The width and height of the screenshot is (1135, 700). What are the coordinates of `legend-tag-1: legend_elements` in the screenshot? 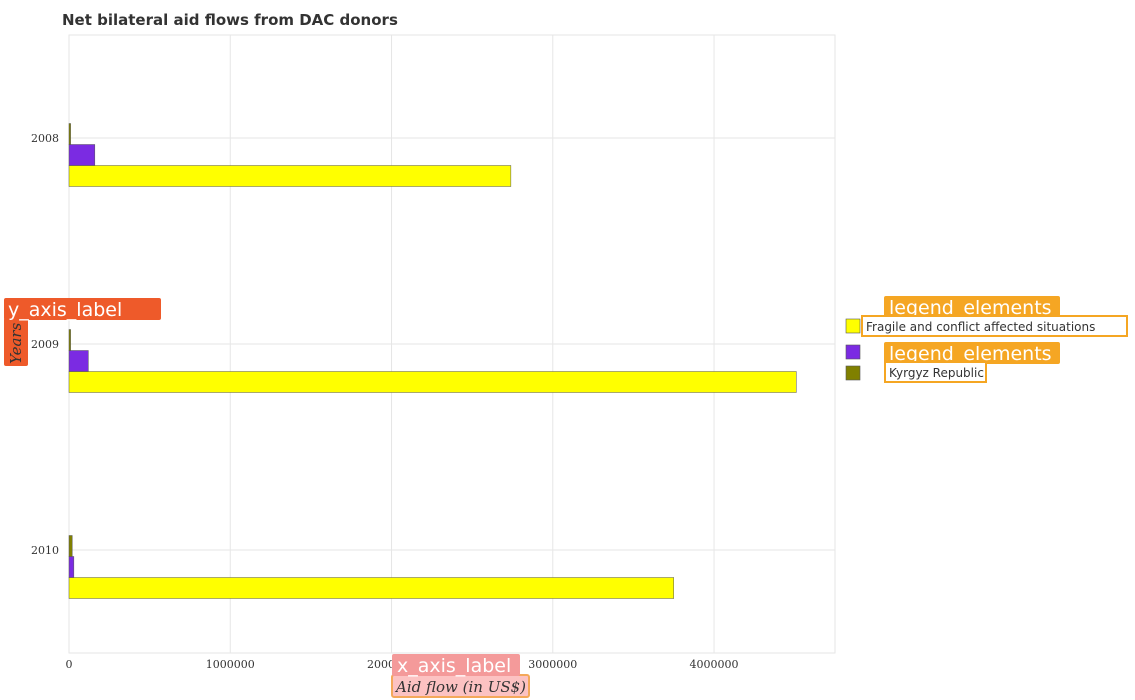 It's located at (970, 308).